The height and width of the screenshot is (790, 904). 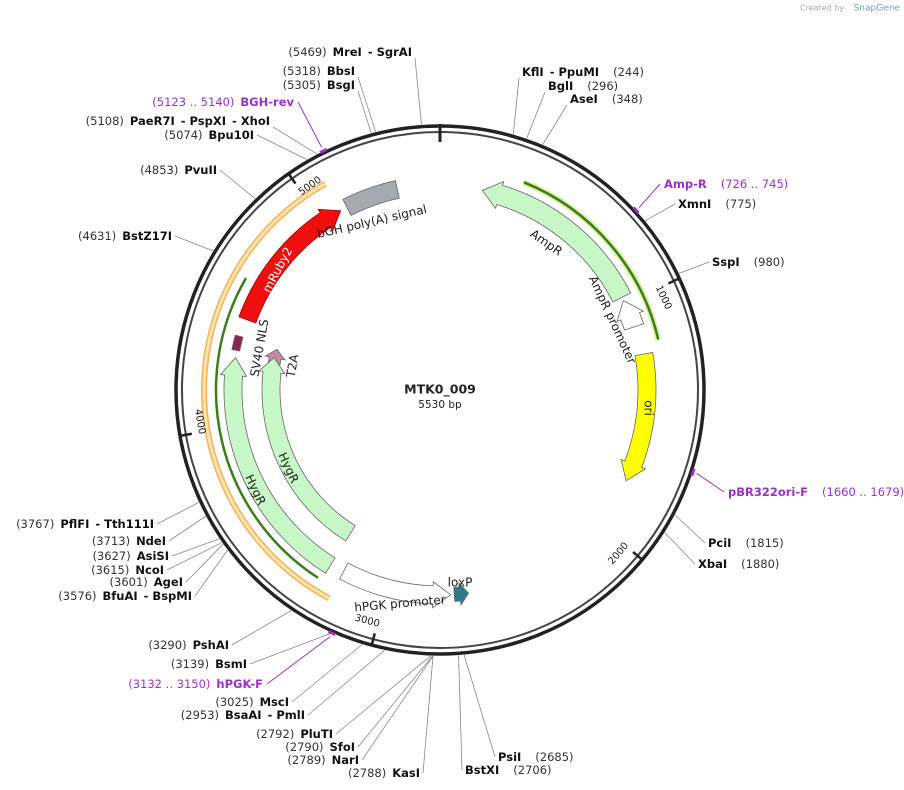 What do you see at coordinates (129, 541) in the screenshot?
I see `site-label: (3713) NdeI` at bounding box center [129, 541].